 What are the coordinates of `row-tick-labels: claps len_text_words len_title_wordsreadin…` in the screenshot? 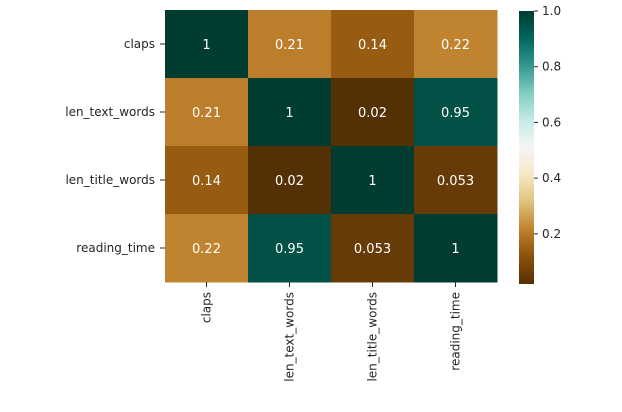 It's located at (115, 146).